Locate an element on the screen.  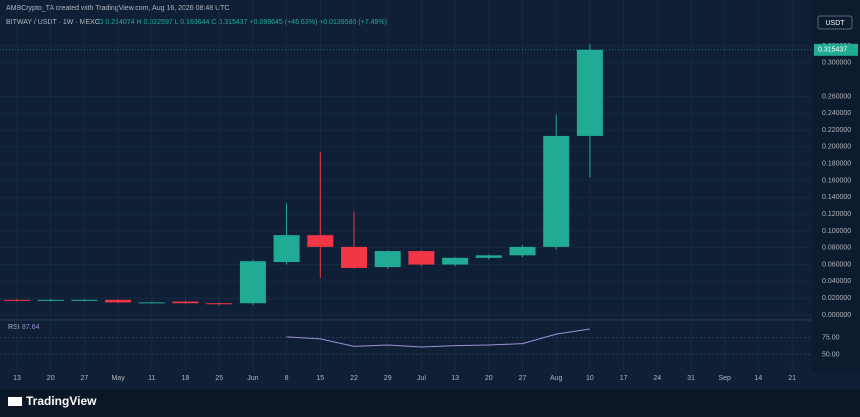
x-tick-label: Sep is located at coordinates (724, 378).